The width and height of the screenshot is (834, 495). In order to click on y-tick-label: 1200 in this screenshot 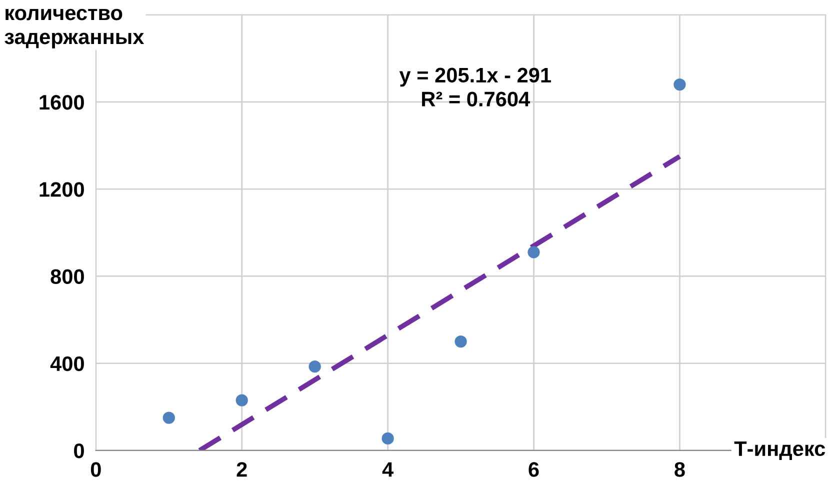, I will do `click(62, 189)`.